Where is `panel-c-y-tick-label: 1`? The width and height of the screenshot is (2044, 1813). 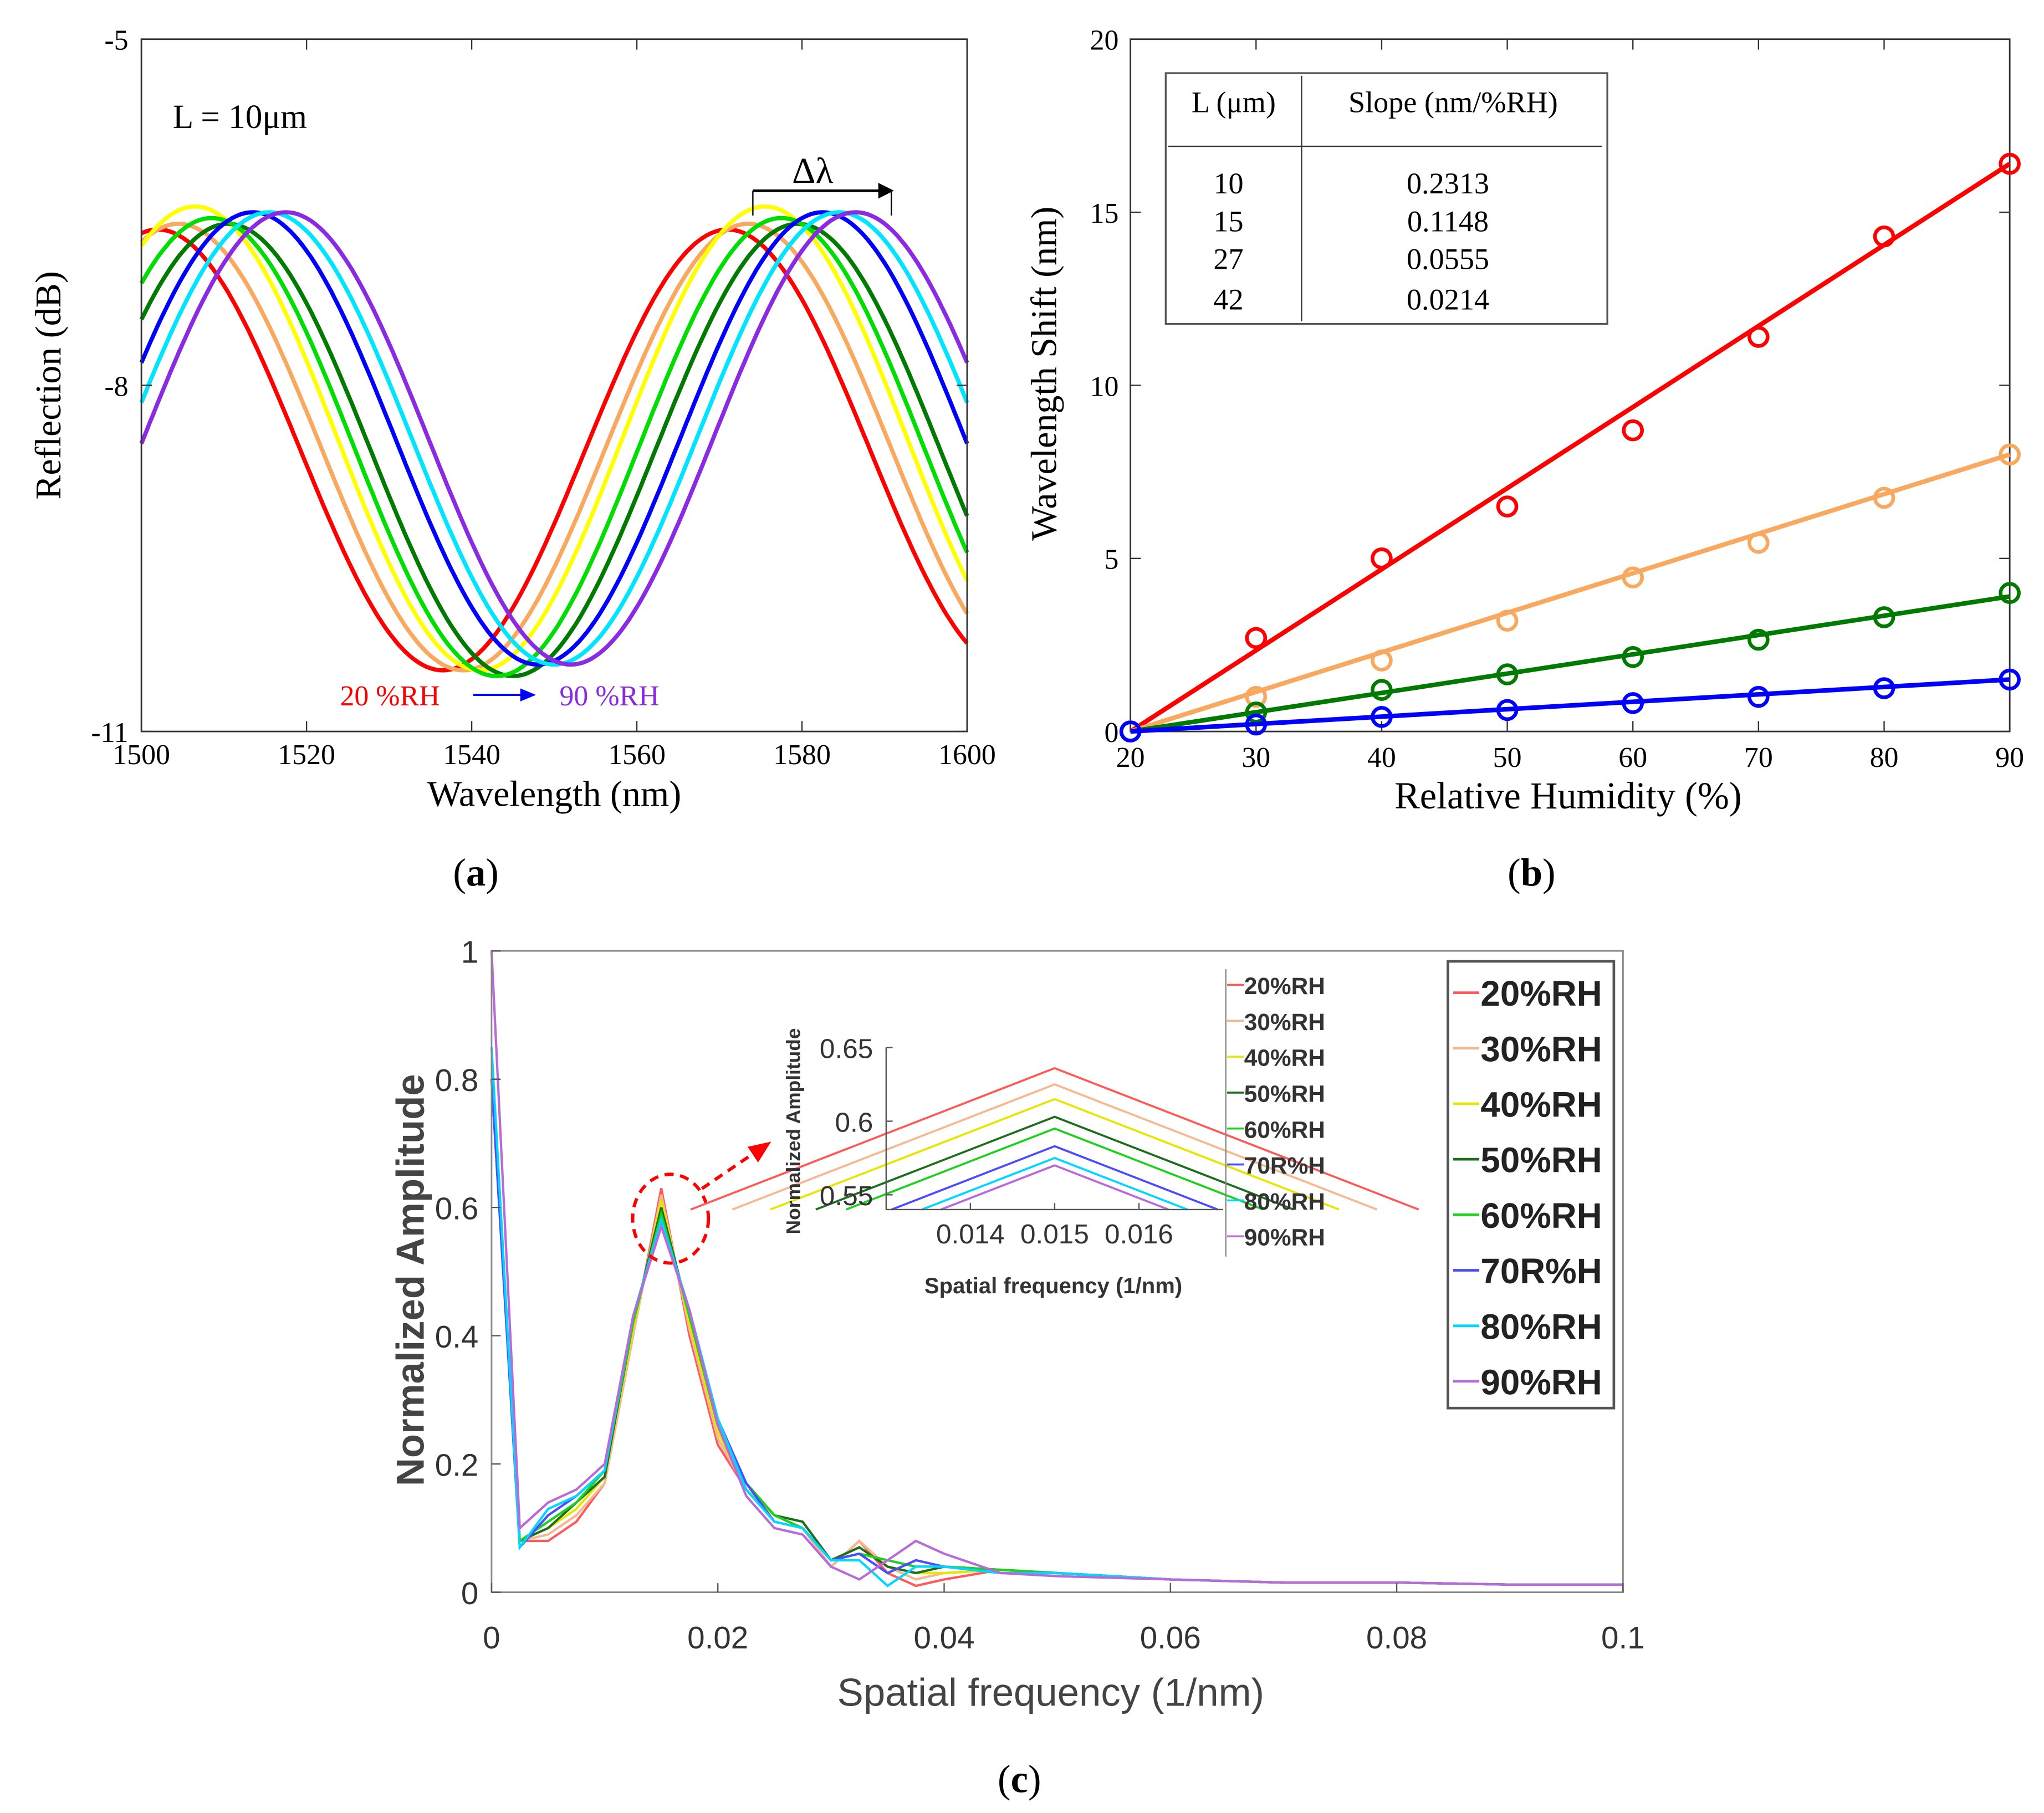 panel-c-y-tick-label: 1 is located at coordinates (470, 951).